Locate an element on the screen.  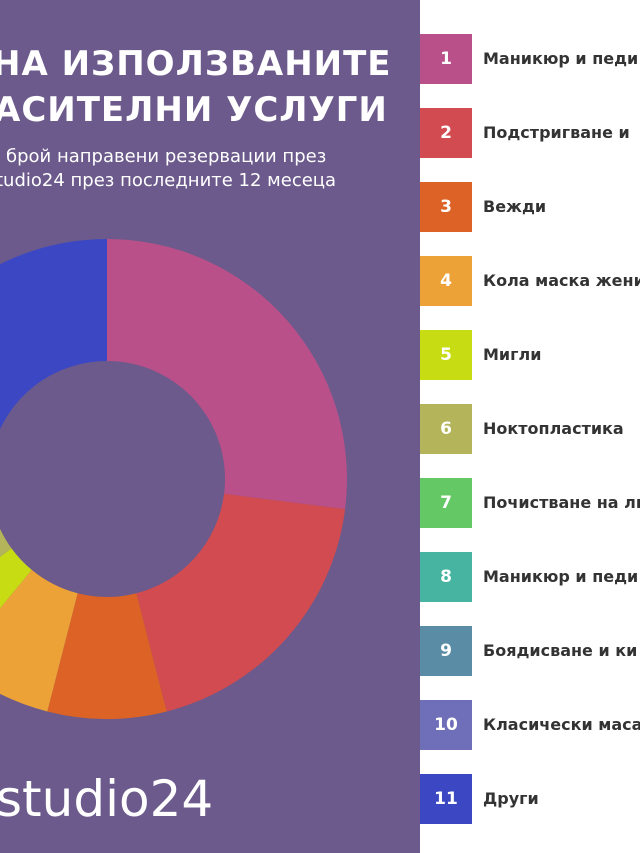
legend-item-5: 5 Мигли is located at coordinates (530, 355).